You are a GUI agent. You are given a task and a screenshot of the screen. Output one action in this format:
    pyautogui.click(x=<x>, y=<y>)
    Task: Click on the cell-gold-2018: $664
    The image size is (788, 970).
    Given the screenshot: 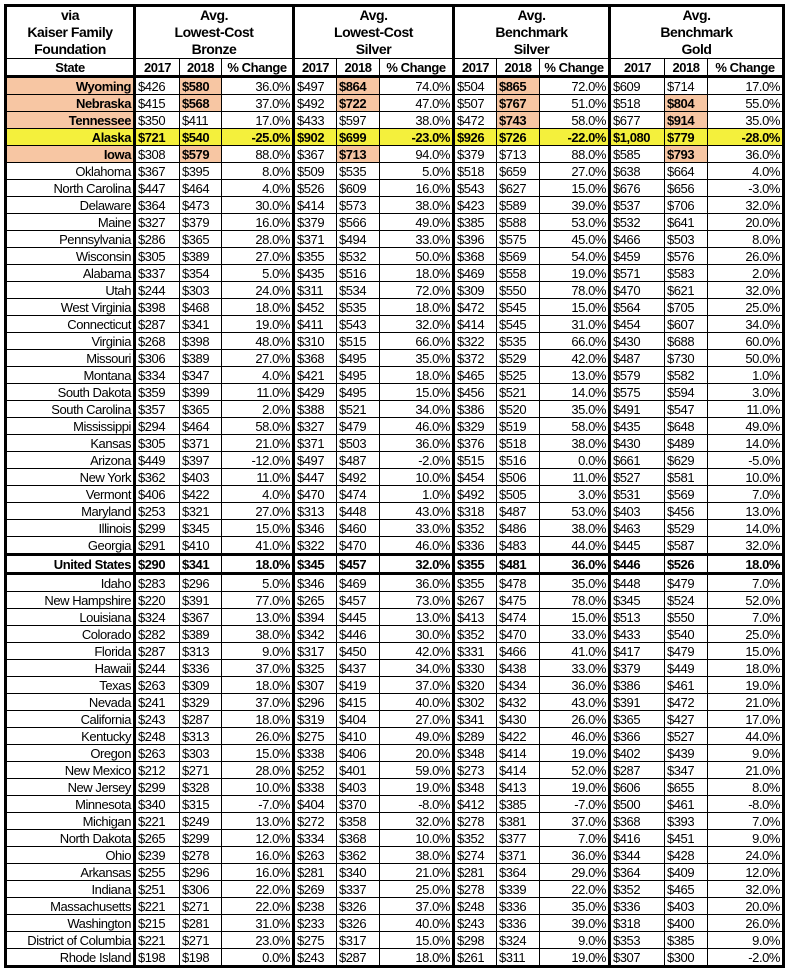 What is the action you would take?
    pyautogui.click(x=686, y=171)
    